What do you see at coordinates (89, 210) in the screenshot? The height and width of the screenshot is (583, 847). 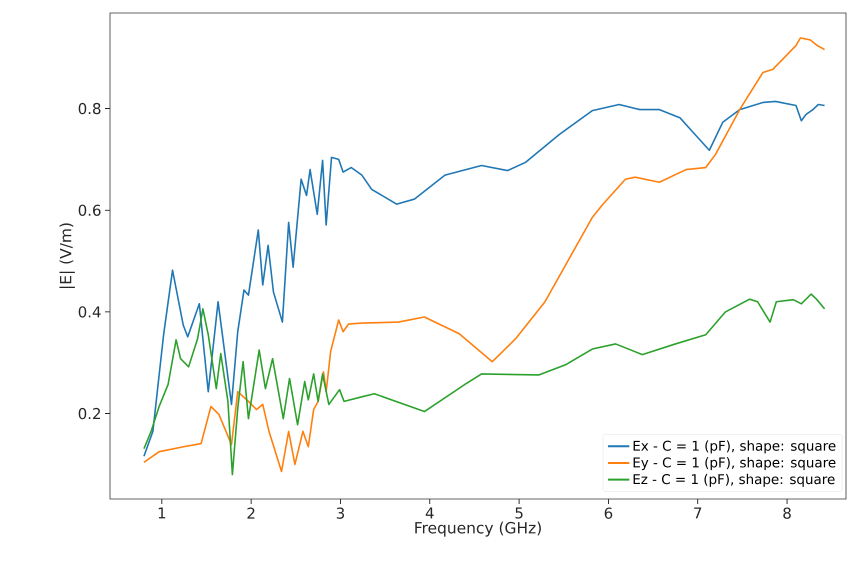 I see `y-tick-label: 0.6` at bounding box center [89, 210].